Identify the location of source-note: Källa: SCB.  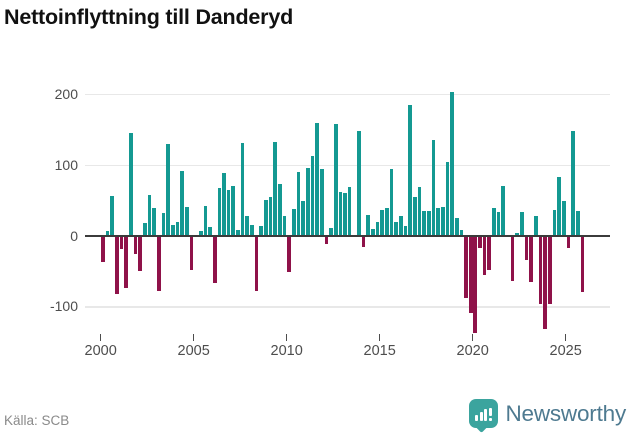
(37, 420).